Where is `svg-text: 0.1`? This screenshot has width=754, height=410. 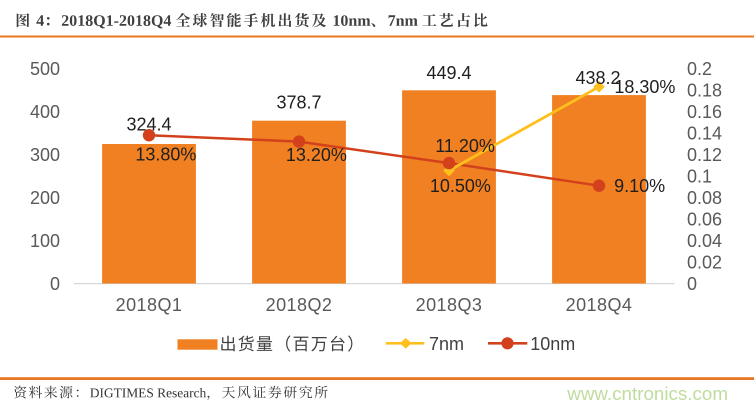 svg-text: 0.1 is located at coordinates (699, 177).